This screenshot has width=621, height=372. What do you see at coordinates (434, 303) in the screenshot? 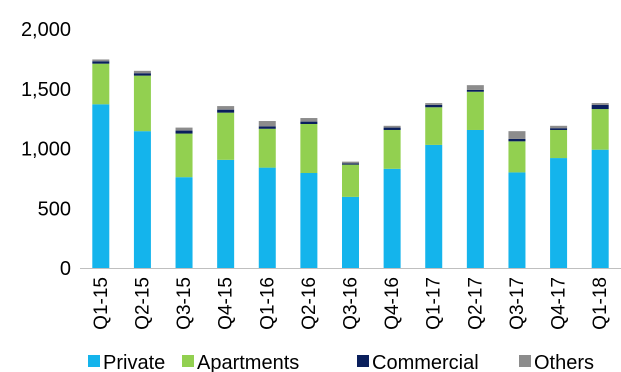
I see `x-tick-label: Q1-17` at bounding box center [434, 303].